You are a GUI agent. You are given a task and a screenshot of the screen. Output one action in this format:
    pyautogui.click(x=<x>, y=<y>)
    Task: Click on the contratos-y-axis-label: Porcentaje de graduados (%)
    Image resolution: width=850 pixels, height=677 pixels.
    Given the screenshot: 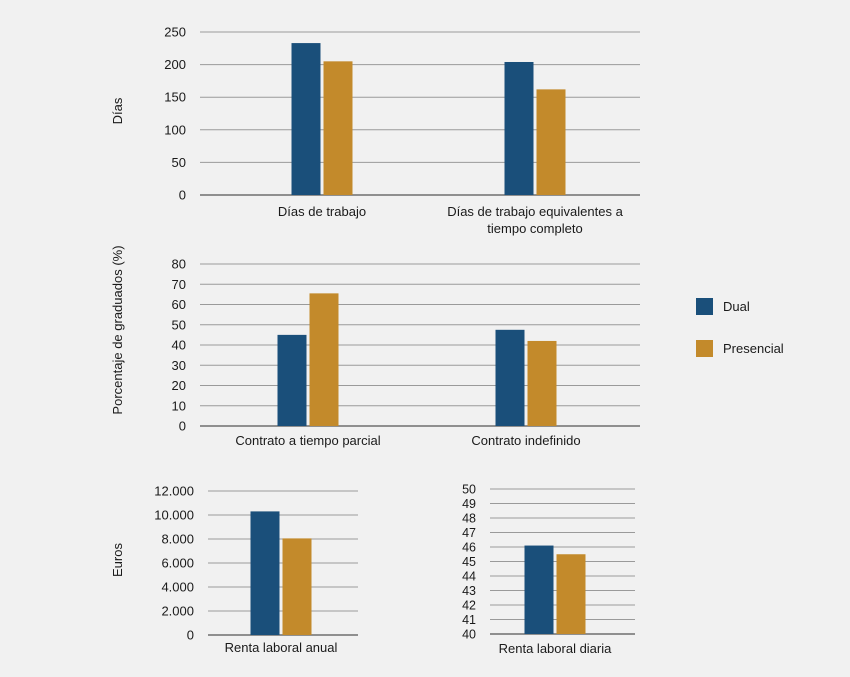 What is the action you would take?
    pyautogui.click(x=117, y=329)
    